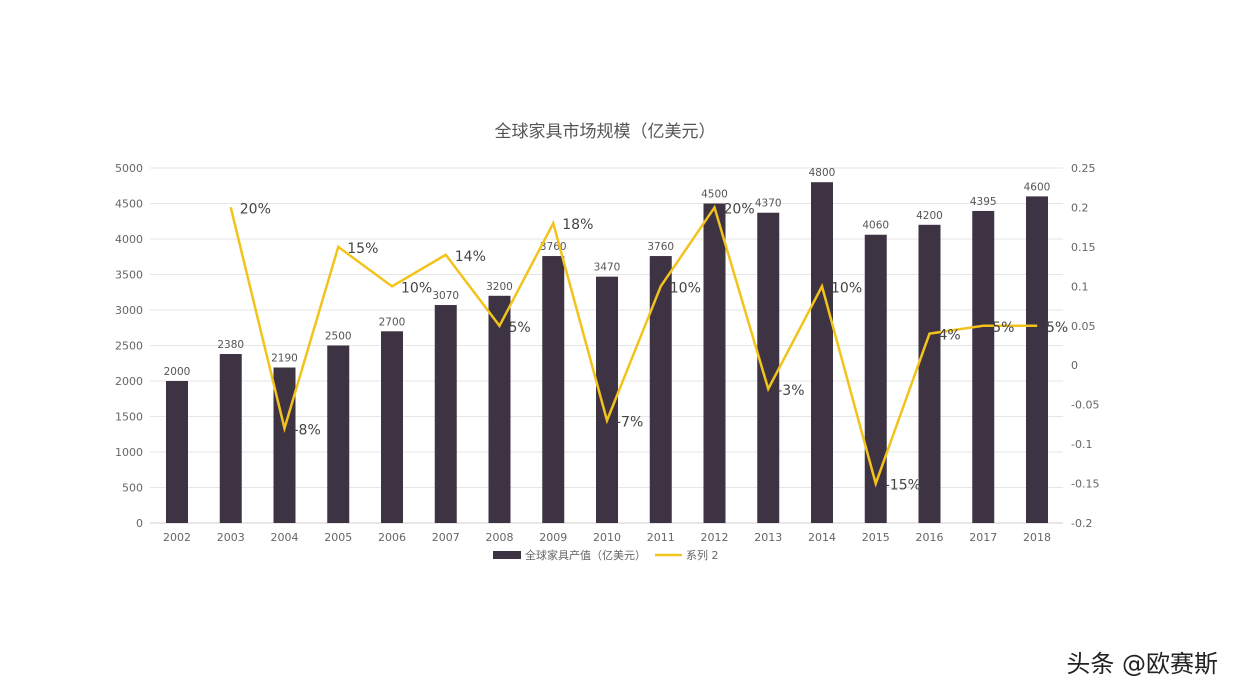  I want to click on y-left-tick-label: 4000, so click(129, 239).